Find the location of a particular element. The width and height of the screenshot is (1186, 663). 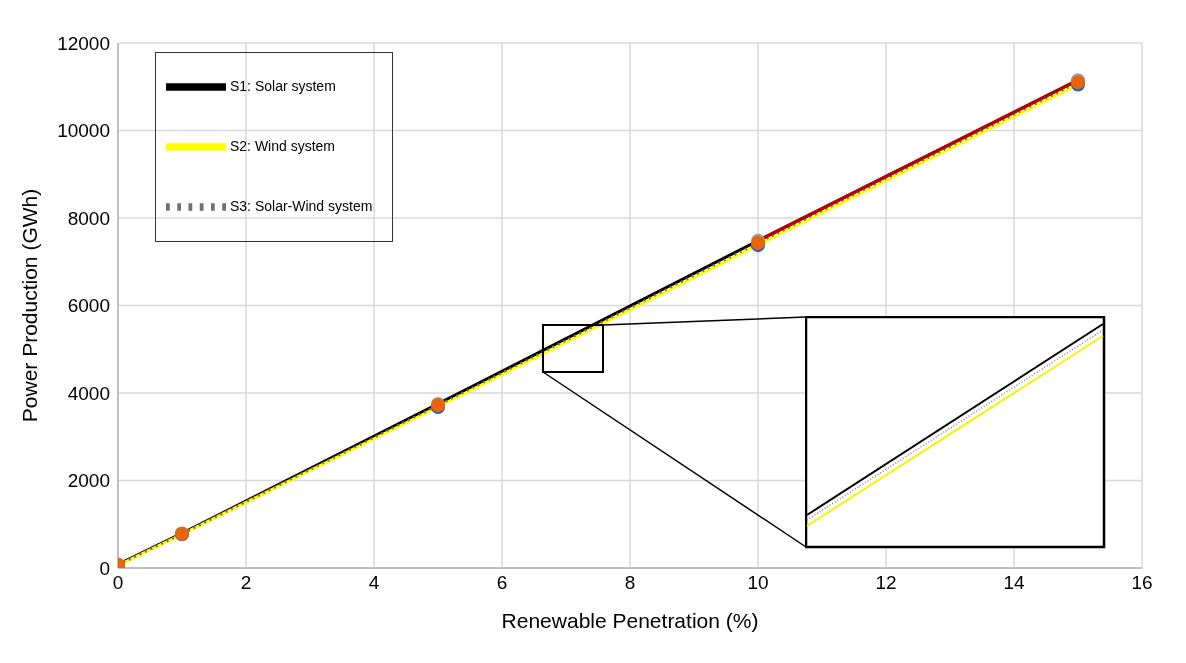

x-tick-label: 4 is located at coordinates (374, 583).